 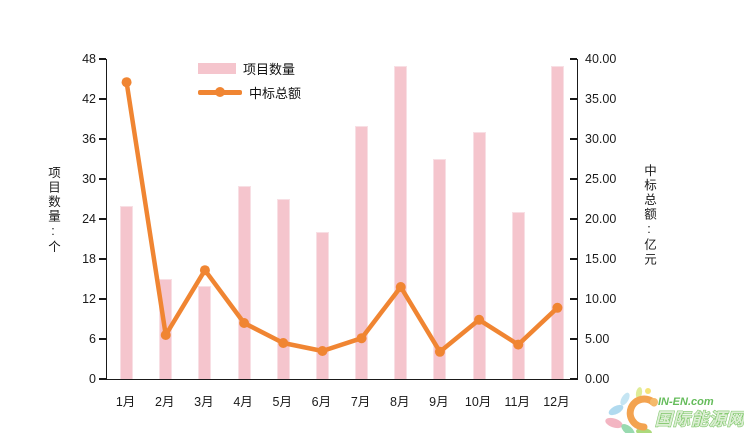 What do you see at coordinates (597, 379) in the screenshot?
I see `right-axis-tick-label: 0.00` at bounding box center [597, 379].